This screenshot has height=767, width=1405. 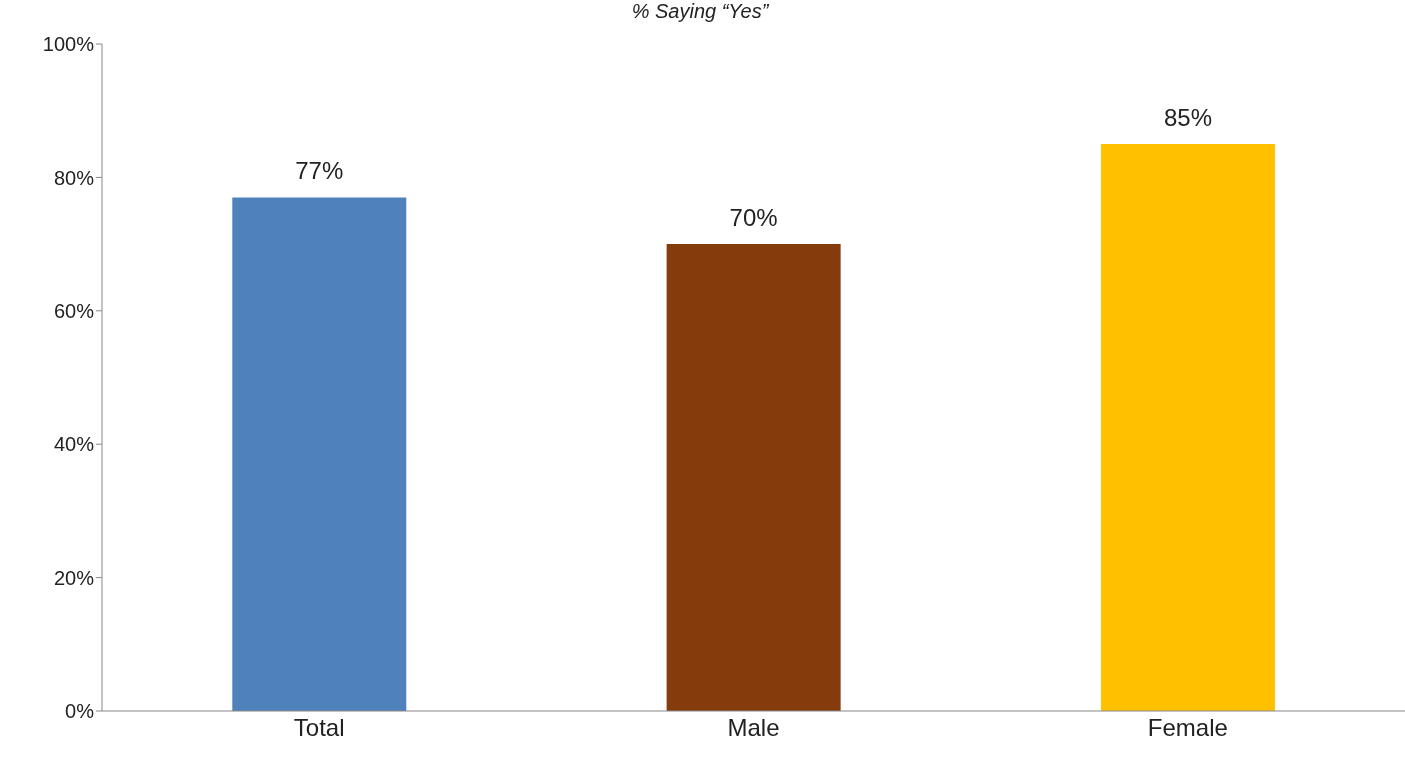 I want to click on y-tick-label: 0%, so click(x=80, y=711).